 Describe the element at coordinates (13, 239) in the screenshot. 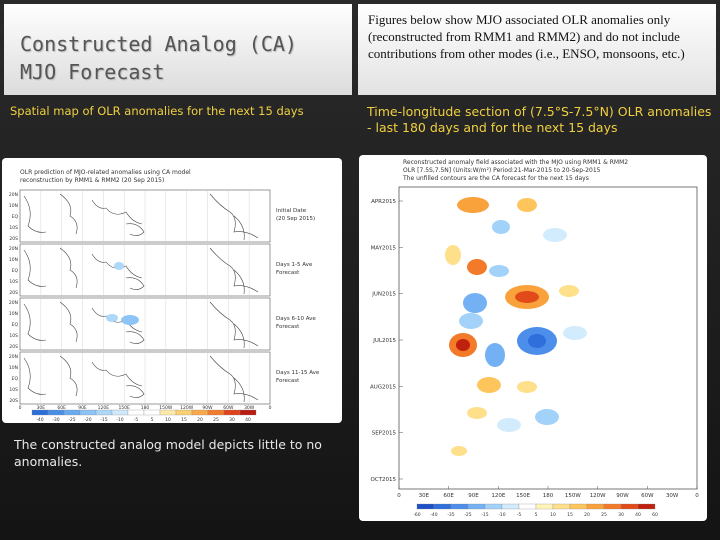

I see `lat-label: 20S` at that location.